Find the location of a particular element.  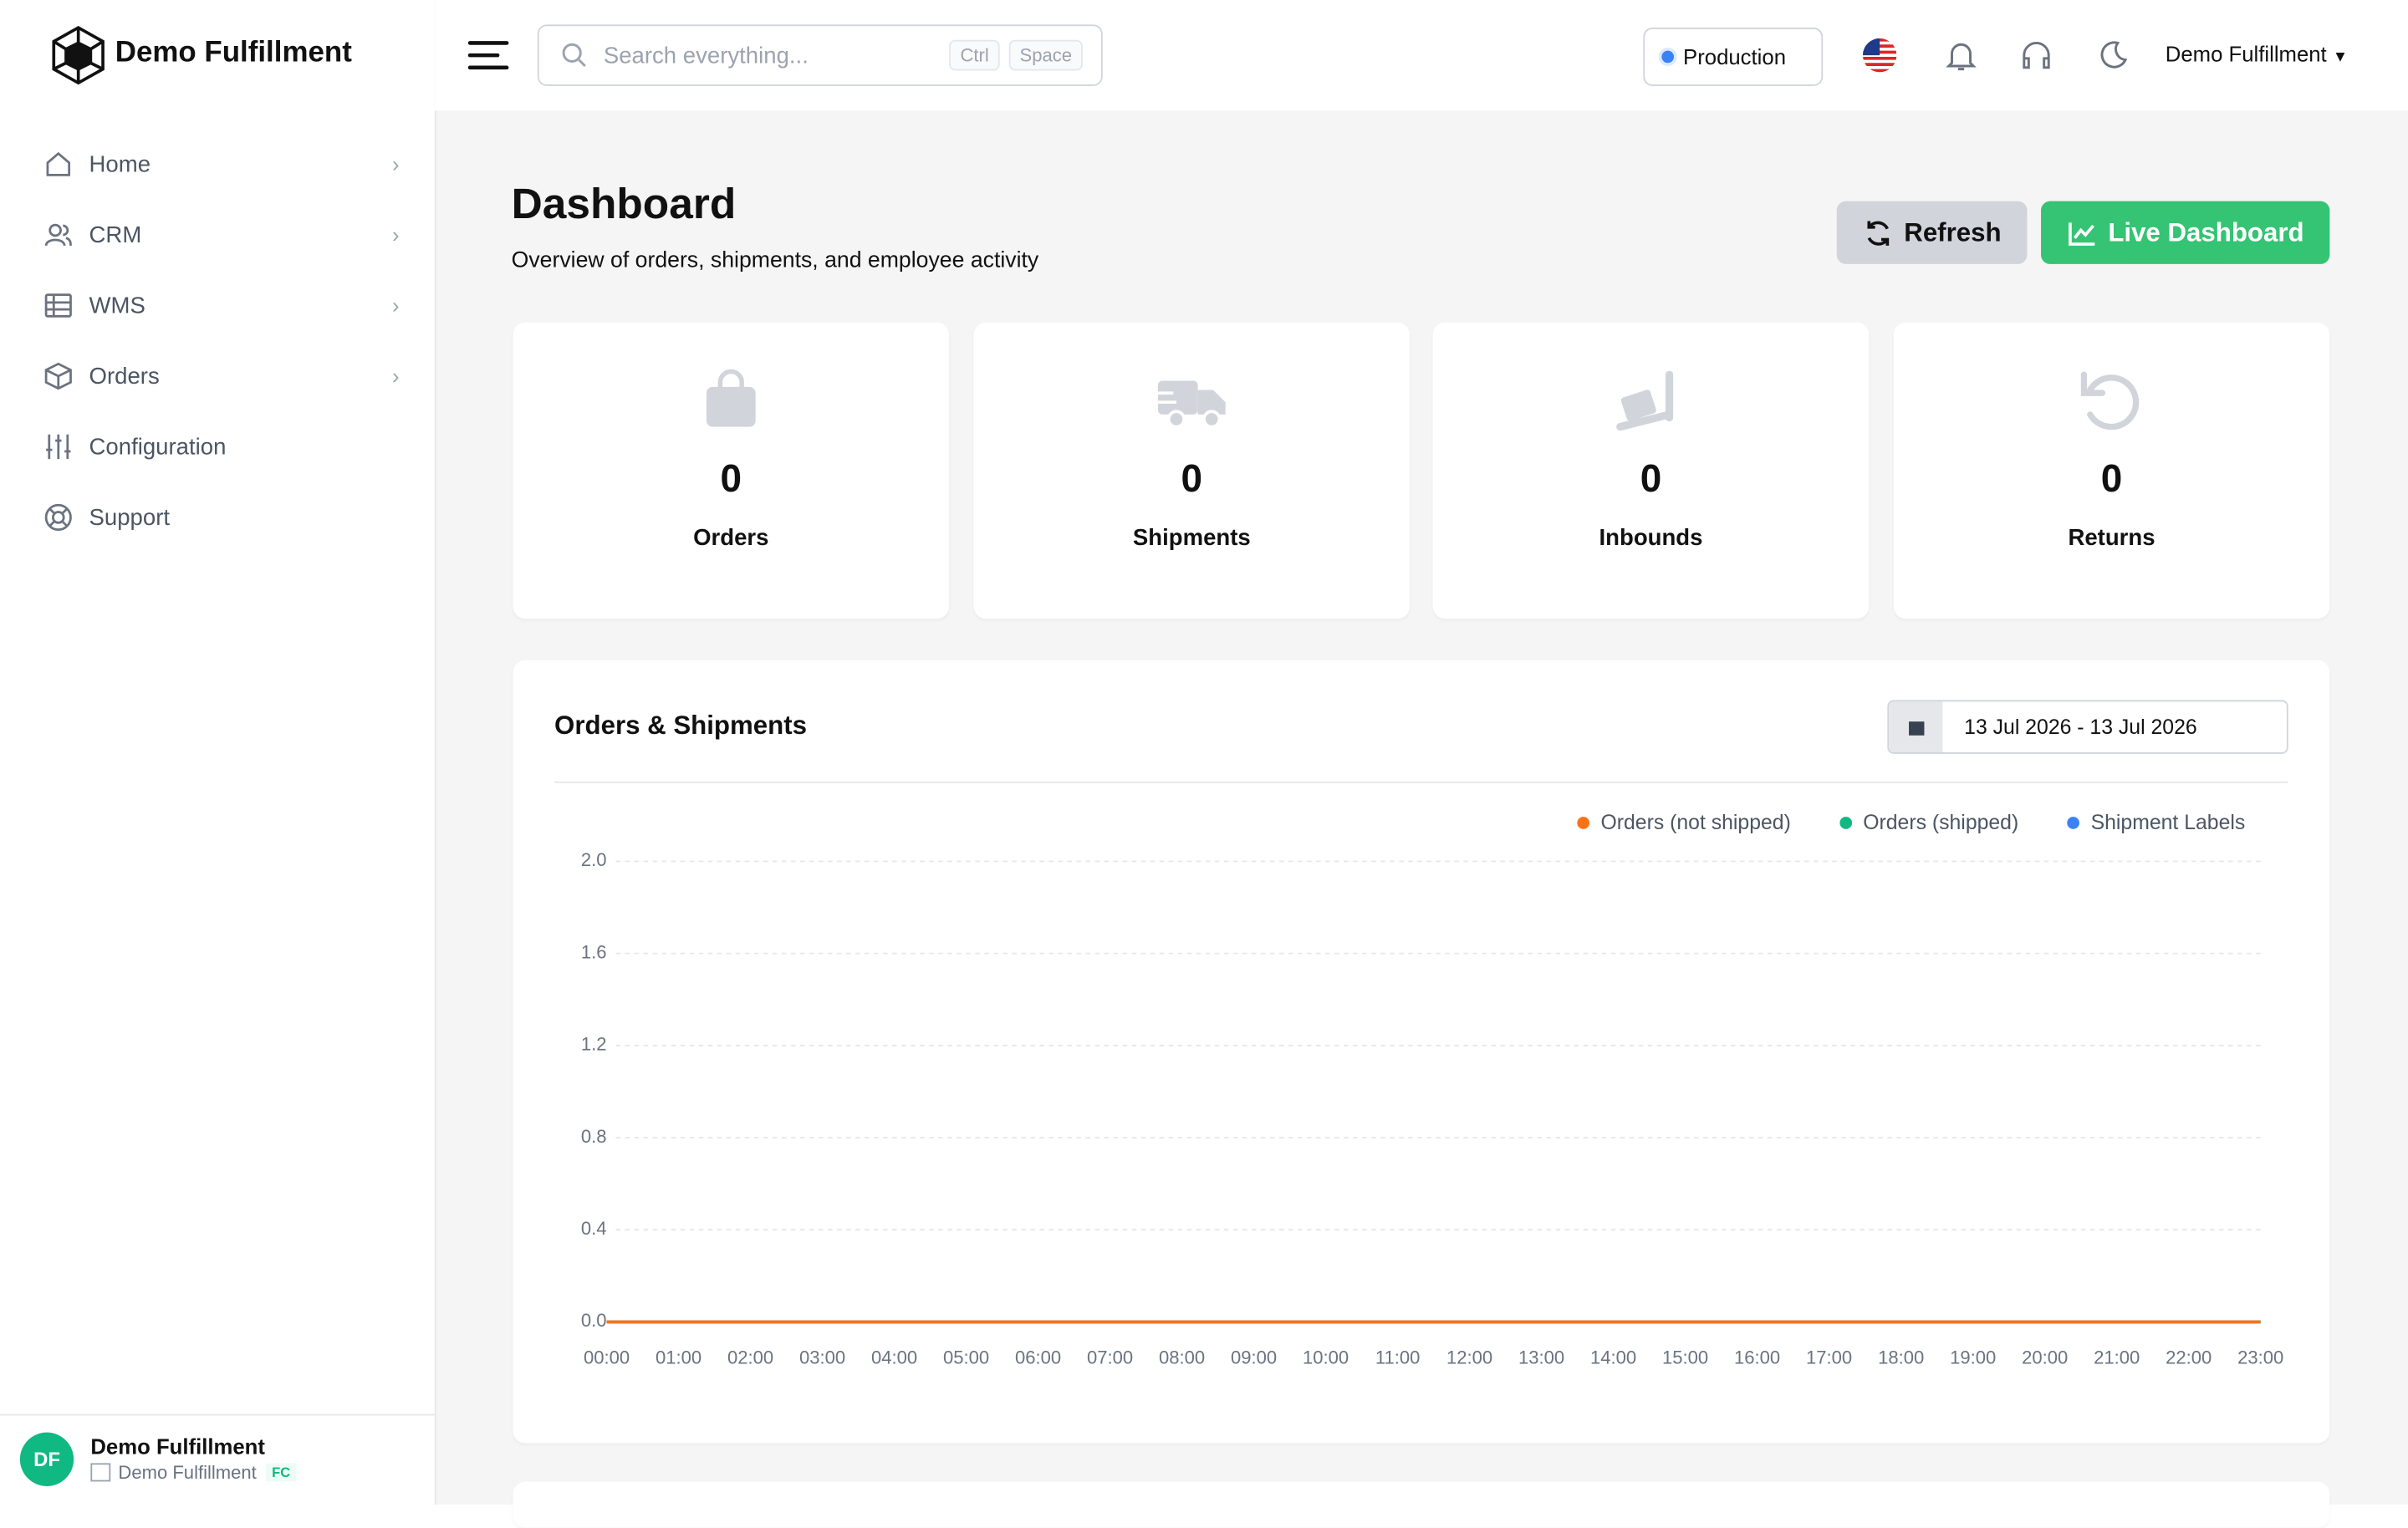

legend-item: Orders (not shipped) is located at coordinates (1684, 822).